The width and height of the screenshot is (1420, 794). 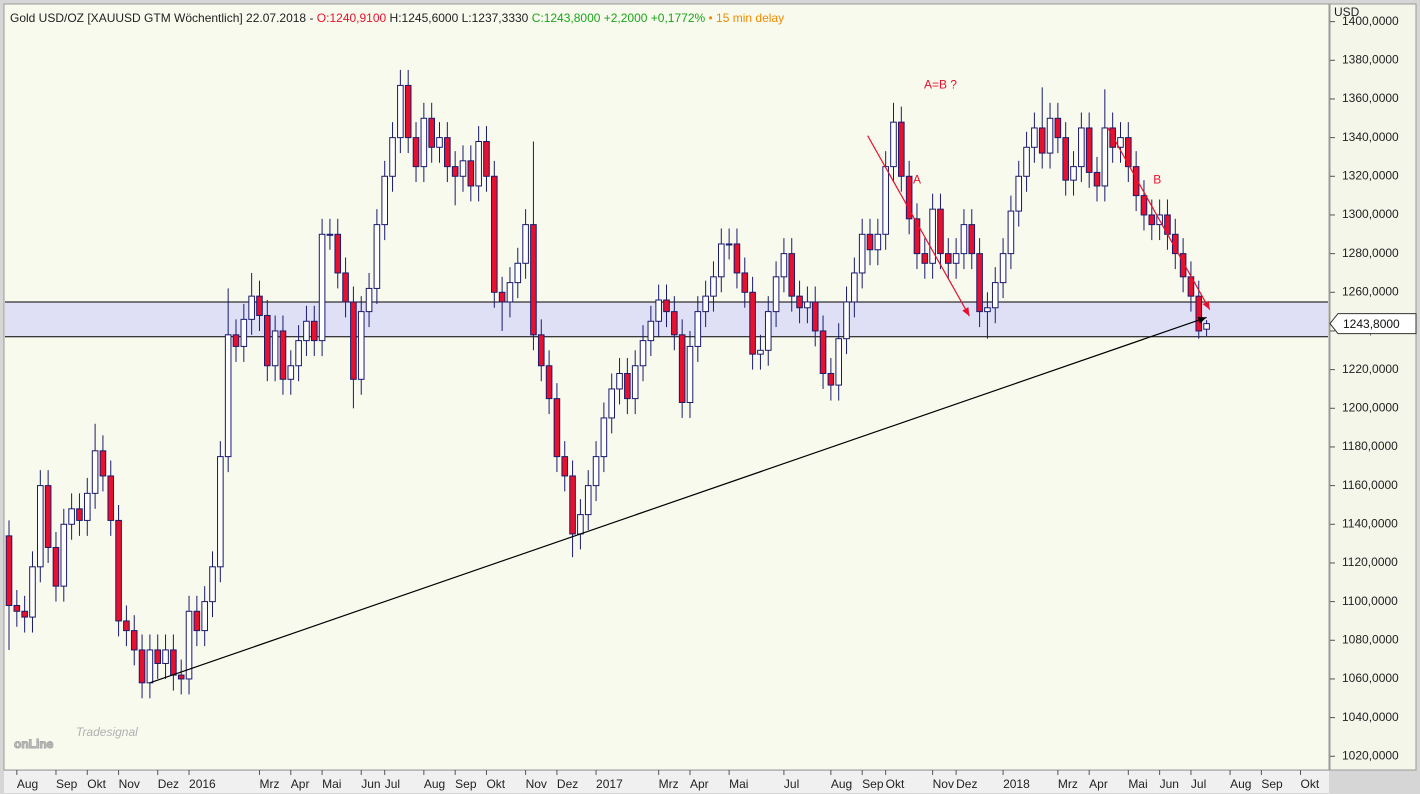 What do you see at coordinates (202, 784) in the screenshot?
I see `x-tick-label: 2016` at bounding box center [202, 784].